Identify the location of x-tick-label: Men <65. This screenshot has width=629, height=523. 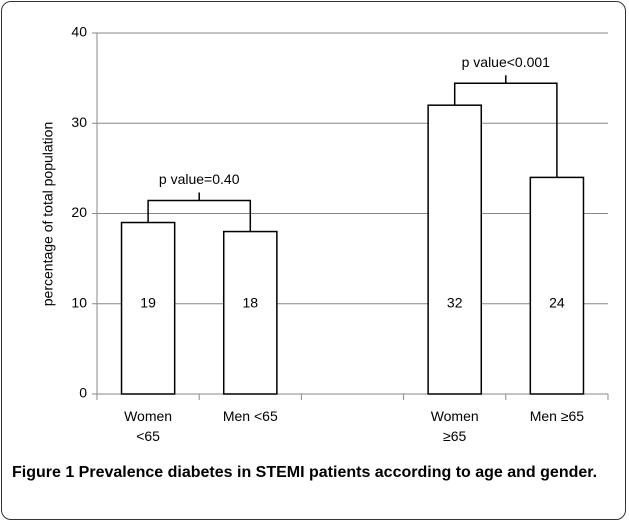
(250, 416).